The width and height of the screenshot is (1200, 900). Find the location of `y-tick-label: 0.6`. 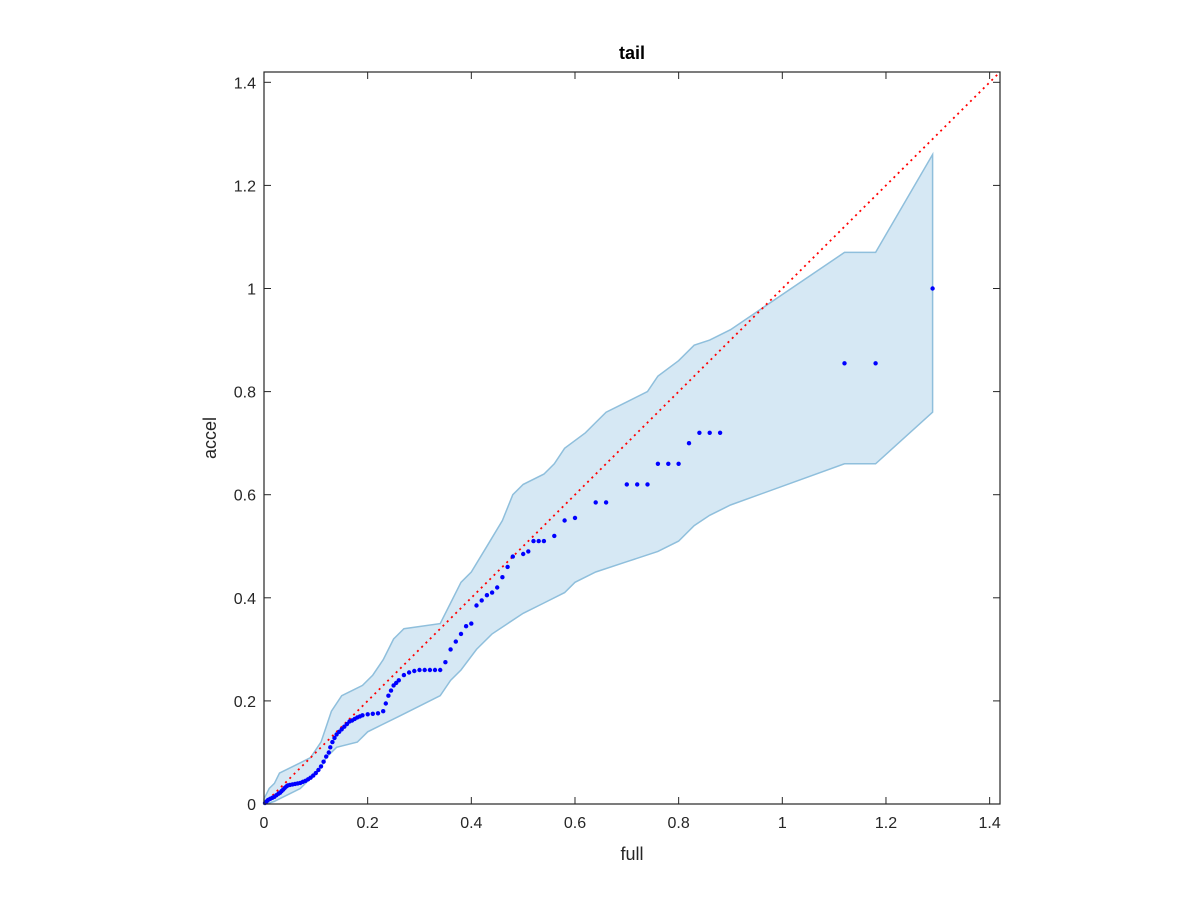

y-tick-label: 0.6 is located at coordinates (245, 496).